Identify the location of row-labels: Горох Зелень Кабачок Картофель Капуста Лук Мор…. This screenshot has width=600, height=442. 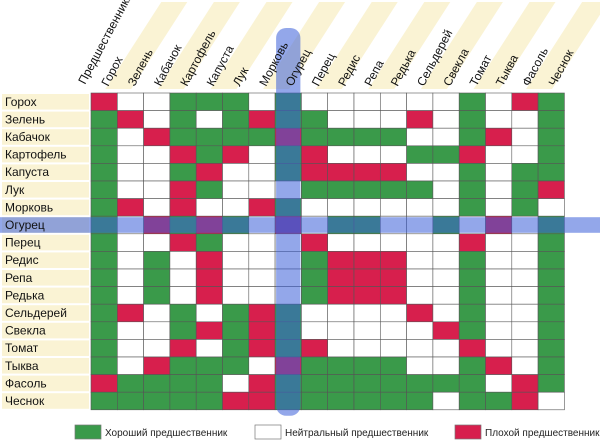
(36, 251).